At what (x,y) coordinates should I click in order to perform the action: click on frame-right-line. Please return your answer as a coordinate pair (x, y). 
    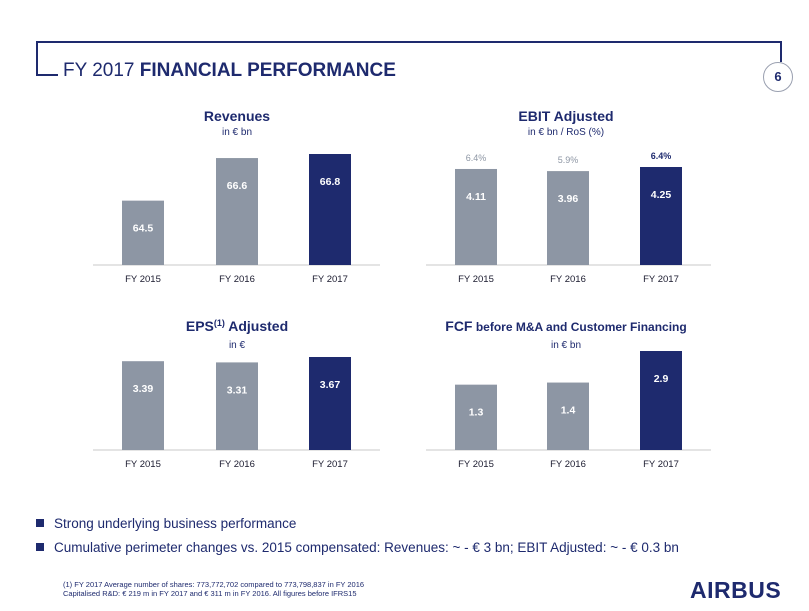
    Looking at the image, I should click on (781, 51).